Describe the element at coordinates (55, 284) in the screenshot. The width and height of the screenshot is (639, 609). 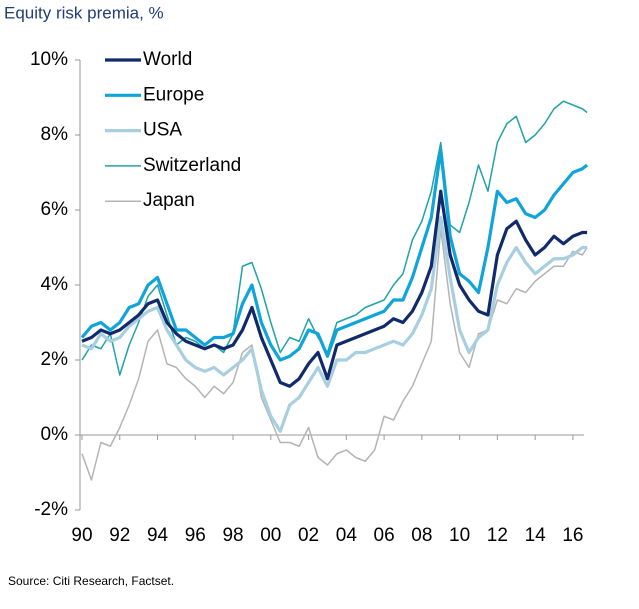
I see `y-tick-label: 4%` at that location.